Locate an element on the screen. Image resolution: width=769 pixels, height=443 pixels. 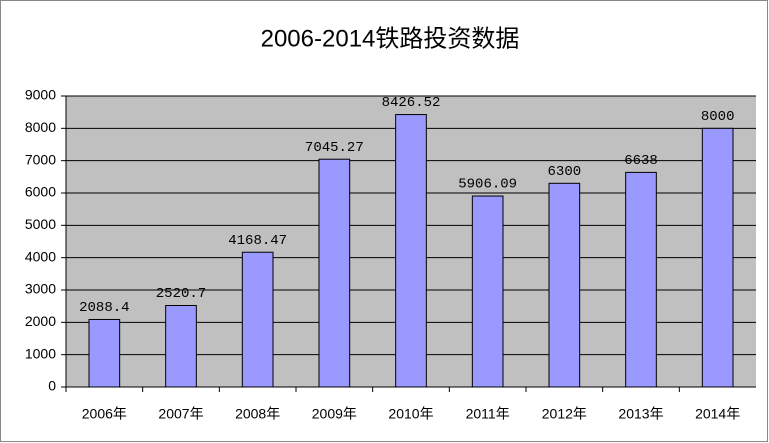
value-label: 8000 is located at coordinates (718, 117).